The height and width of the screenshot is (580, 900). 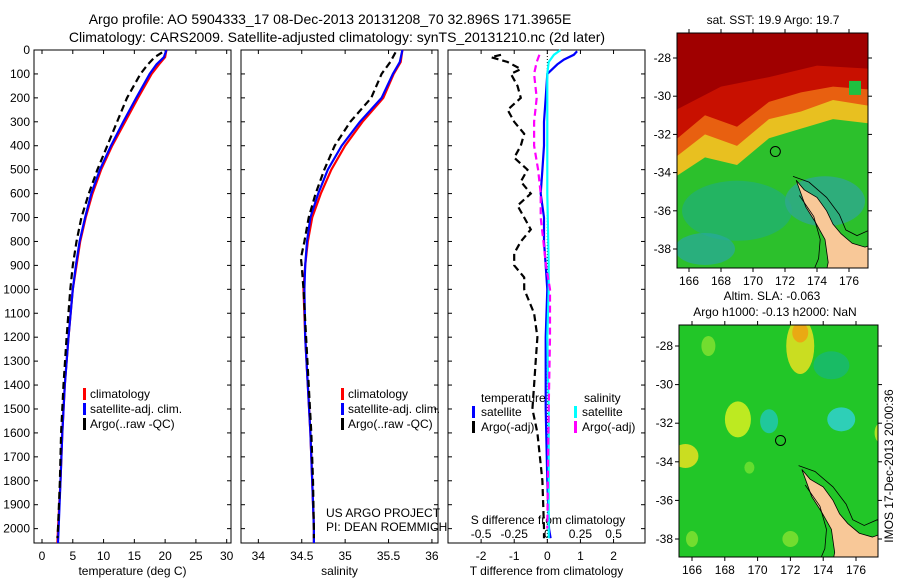 What do you see at coordinates (772, 296) in the screenshot?
I see `sla-map-title: Altim. SLA: -0.063` at bounding box center [772, 296].